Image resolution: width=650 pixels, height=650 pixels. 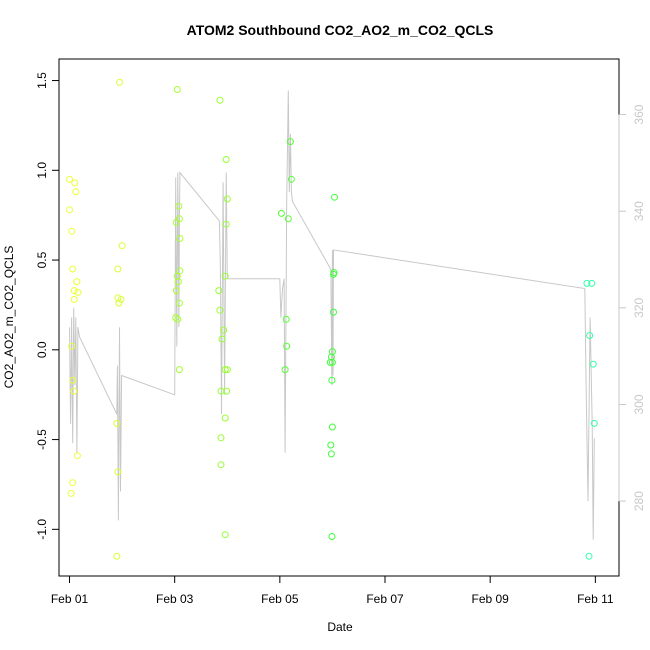 What do you see at coordinates (42, 80) in the screenshot?
I see `y-tick-label: 1.5` at bounding box center [42, 80].